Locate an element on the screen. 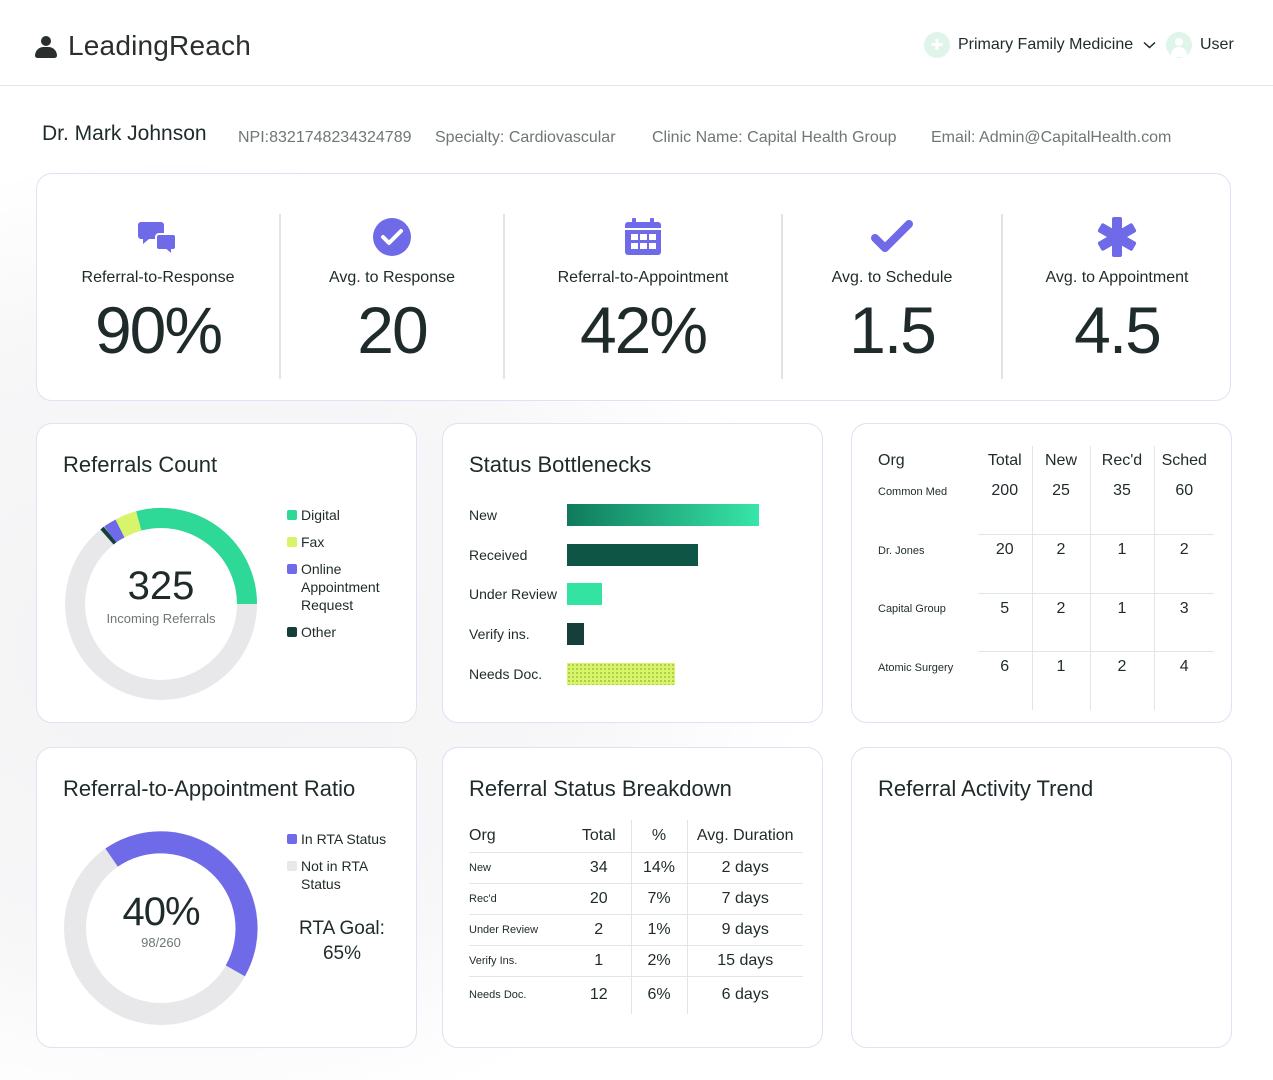 The width and height of the screenshot is (1273, 1080). column-header-recd: Rec'd is located at coordinates (1122, 461).